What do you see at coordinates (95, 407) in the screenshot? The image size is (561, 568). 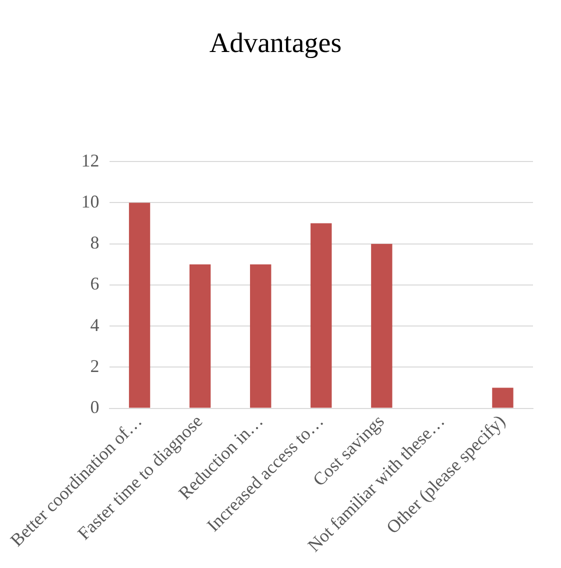 I see `y-tick-label: 0` at bounding box center [95, 407].